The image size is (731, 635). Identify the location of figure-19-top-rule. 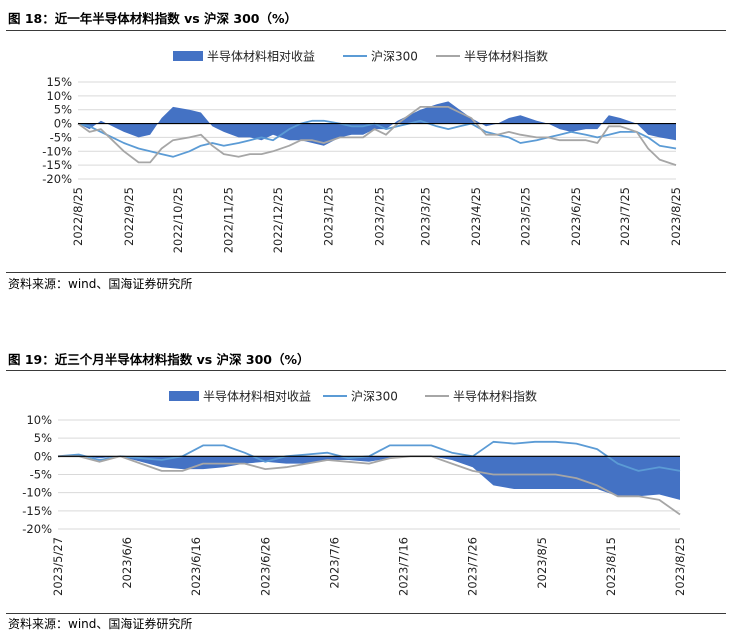
(366, 370).